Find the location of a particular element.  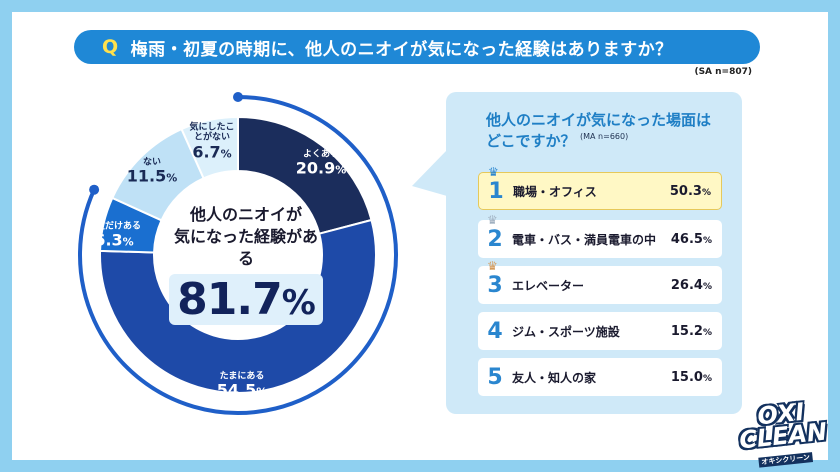

rank-value: 26.4% is located at coordinates (691, 285).